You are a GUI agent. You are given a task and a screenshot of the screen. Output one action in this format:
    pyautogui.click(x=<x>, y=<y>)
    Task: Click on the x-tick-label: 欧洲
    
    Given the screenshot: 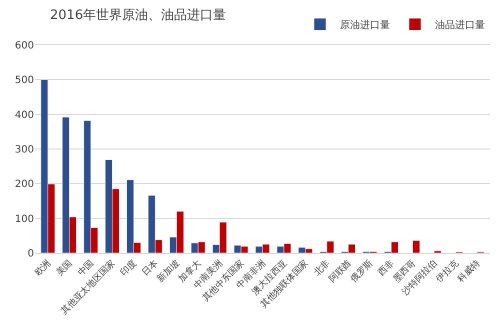 What is the action you would take?
    pyautogui.click(x=43, y=268)
    